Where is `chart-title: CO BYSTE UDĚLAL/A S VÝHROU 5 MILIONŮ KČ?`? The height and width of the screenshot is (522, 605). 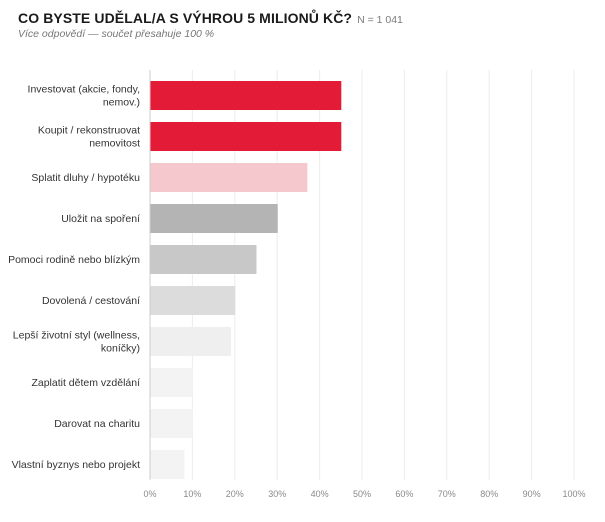
chart-title: CO BYSTE UDĚLAL/A S VÝHROU 5 MILIONŮ KČ? is located at coordinates (185, 18).